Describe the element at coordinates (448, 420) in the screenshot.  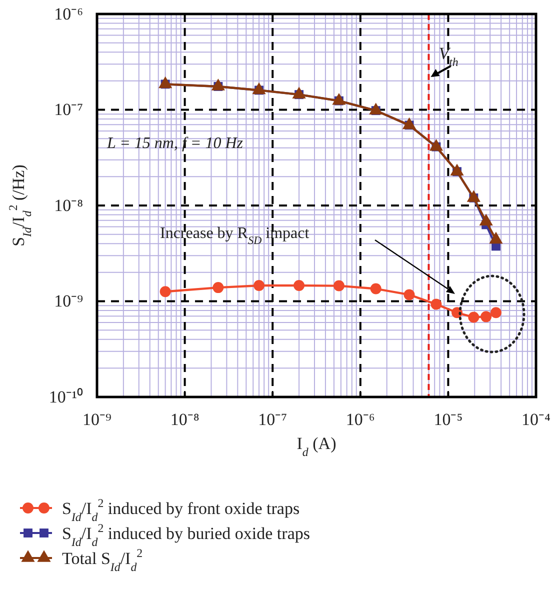
I see `x-tick-label: 10⁻⁵` at that location.